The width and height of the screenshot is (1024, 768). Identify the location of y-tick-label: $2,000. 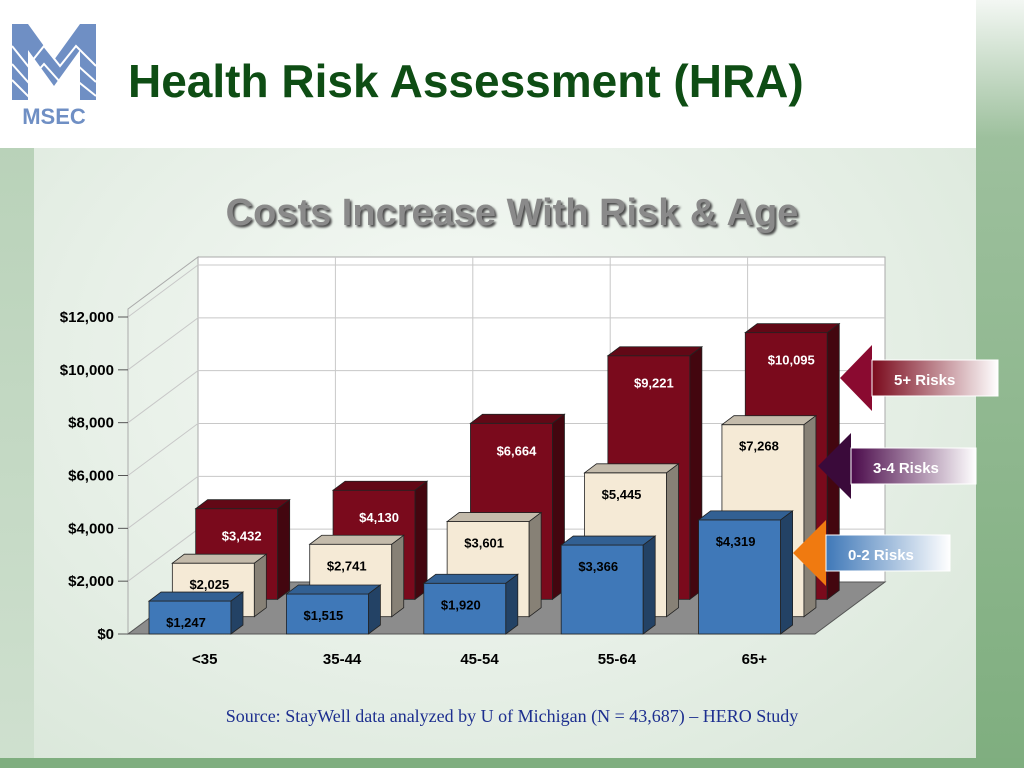
(91, 581).